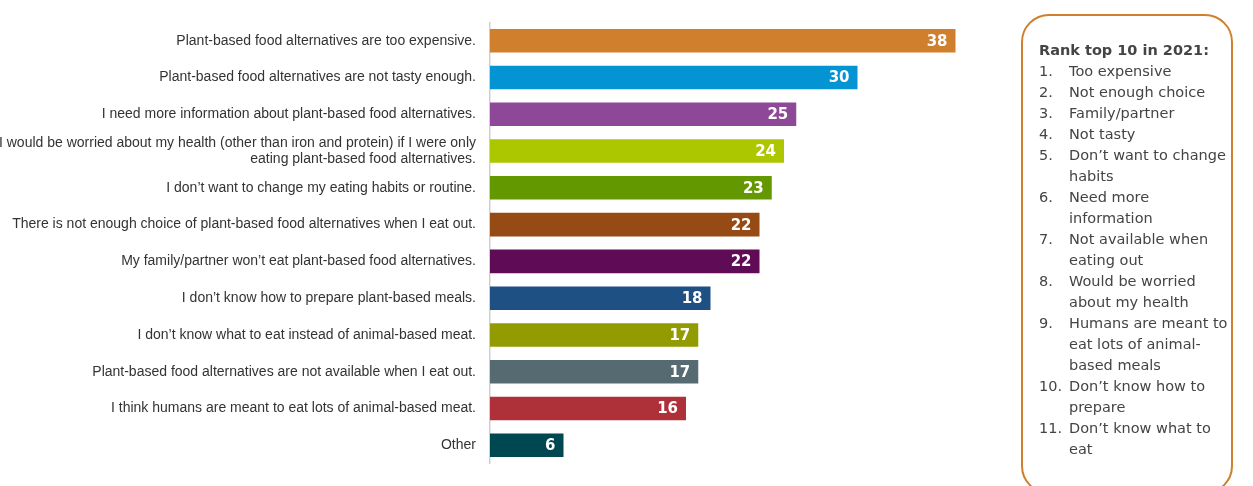 Image resolution: width=1253 pixels, height=486 pixels. Describe the element at coordinates (667, 408) in the screenshot. I see `data-label: 16` at that location.